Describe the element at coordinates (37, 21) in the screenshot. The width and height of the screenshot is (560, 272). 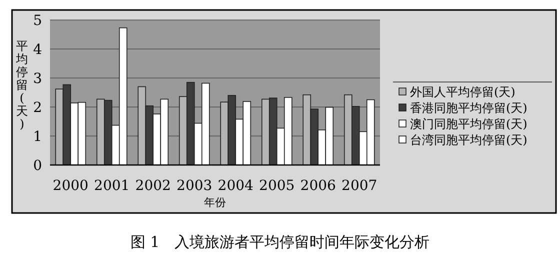
I see `y-tick-label: 5` at that location.